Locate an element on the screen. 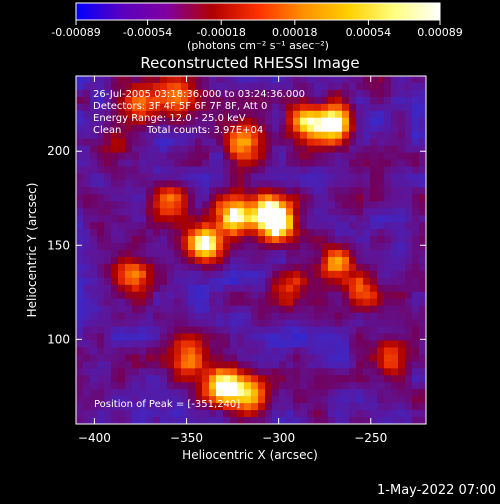  colorbar-tick-label: -0.00089 is located at coordinates (75, 32).